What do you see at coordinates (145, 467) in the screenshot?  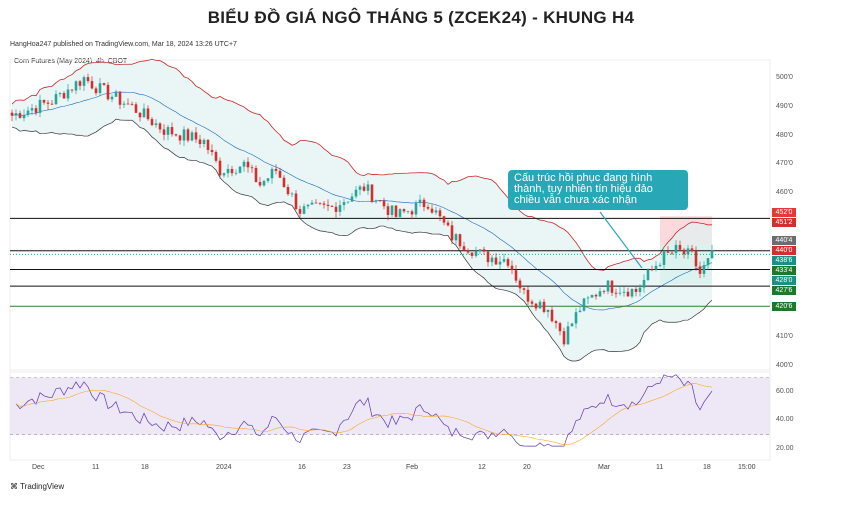 I see `time-axis-tick: 18` at bounding box center [145, 467].